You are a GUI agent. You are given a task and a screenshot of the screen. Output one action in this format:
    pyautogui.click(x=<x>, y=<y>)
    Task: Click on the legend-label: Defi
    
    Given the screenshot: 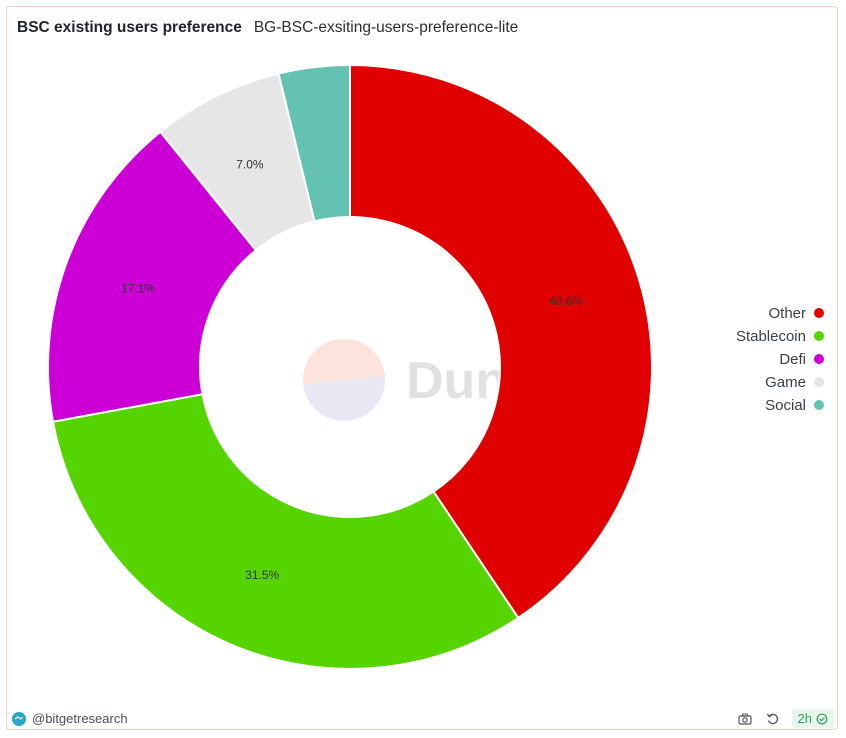 What is the action you would take?
    pyautogui.click(x=792, y=359)
    